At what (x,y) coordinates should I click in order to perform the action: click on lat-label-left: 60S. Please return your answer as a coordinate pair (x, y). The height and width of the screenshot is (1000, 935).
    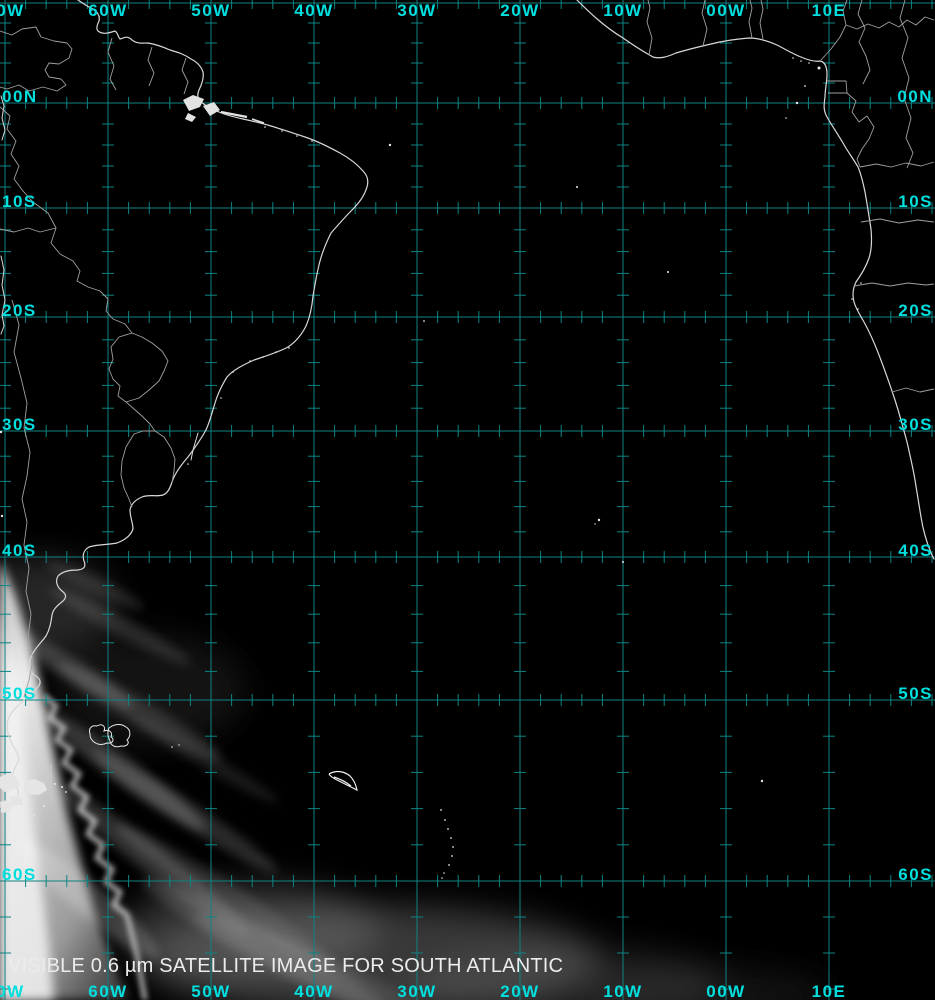
    Looking at the image, I should click on (19, 874).